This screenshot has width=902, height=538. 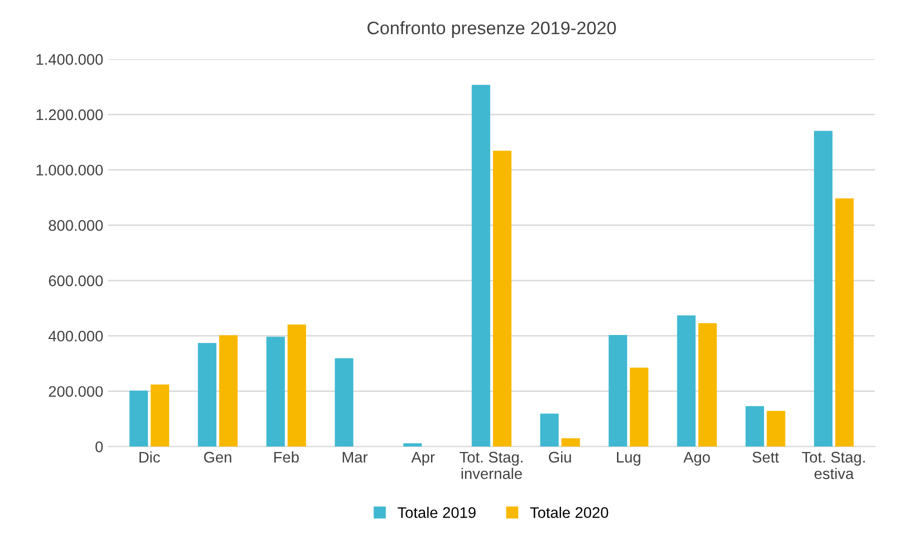 I want to click on x-tick-label: Tot. Stag. estiva, so click(x=833, y=466).